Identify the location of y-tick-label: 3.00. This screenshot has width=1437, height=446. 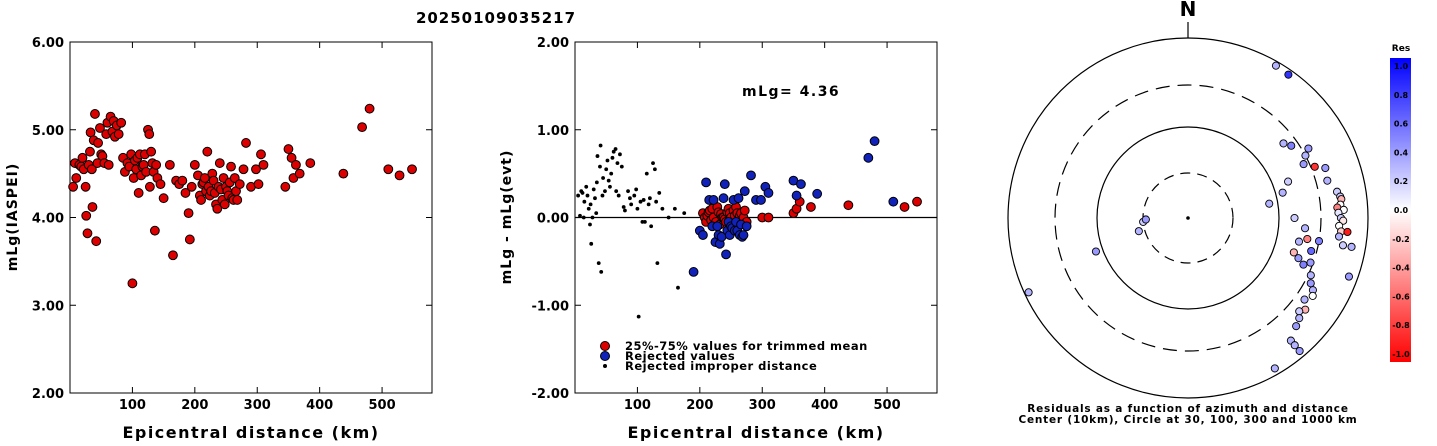
(48, 306).